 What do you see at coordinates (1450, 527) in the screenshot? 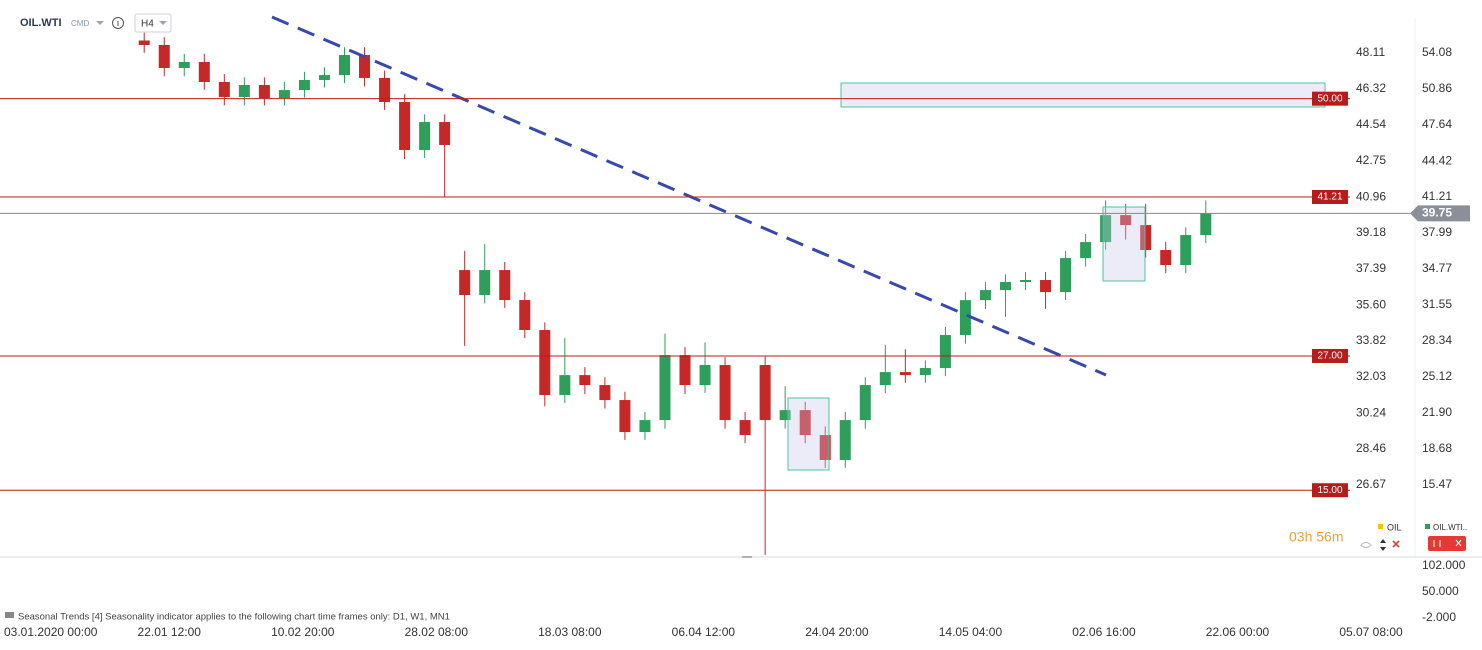
I see `legend-item: OIL.WTI..` at bounding box center [1450, 527].